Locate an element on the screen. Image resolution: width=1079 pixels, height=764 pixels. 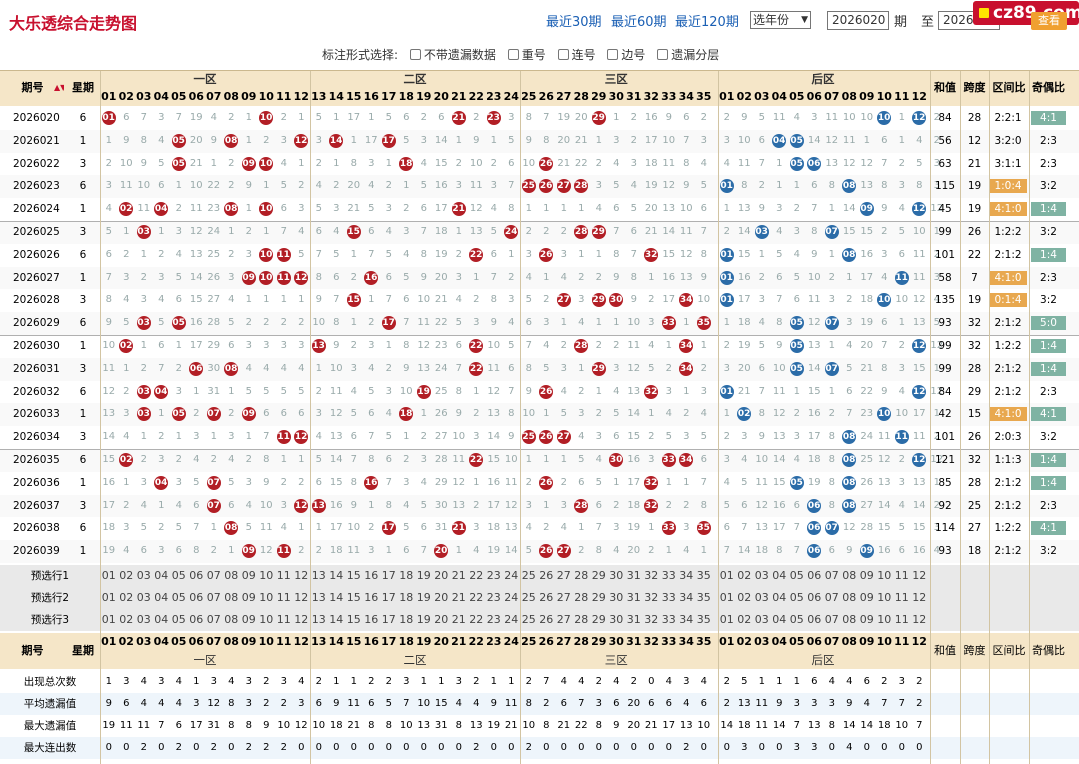
recent-30-link: 最近30期 is located at coordinates (574, 22).